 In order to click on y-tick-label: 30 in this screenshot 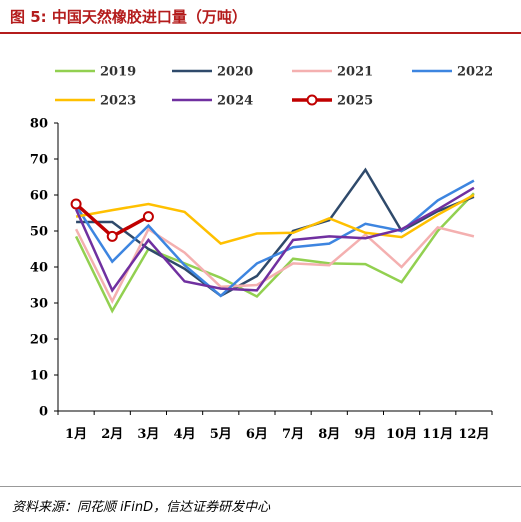, I will do `click(39, 304)`.